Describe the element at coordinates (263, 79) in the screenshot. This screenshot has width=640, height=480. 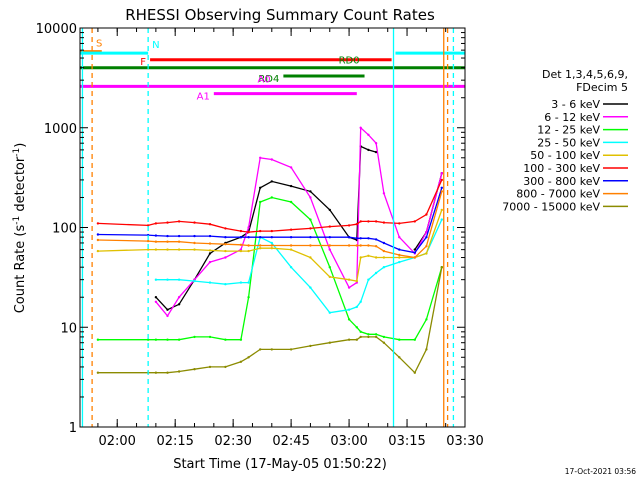
I see `state-bar-label-6: A0` at that location.